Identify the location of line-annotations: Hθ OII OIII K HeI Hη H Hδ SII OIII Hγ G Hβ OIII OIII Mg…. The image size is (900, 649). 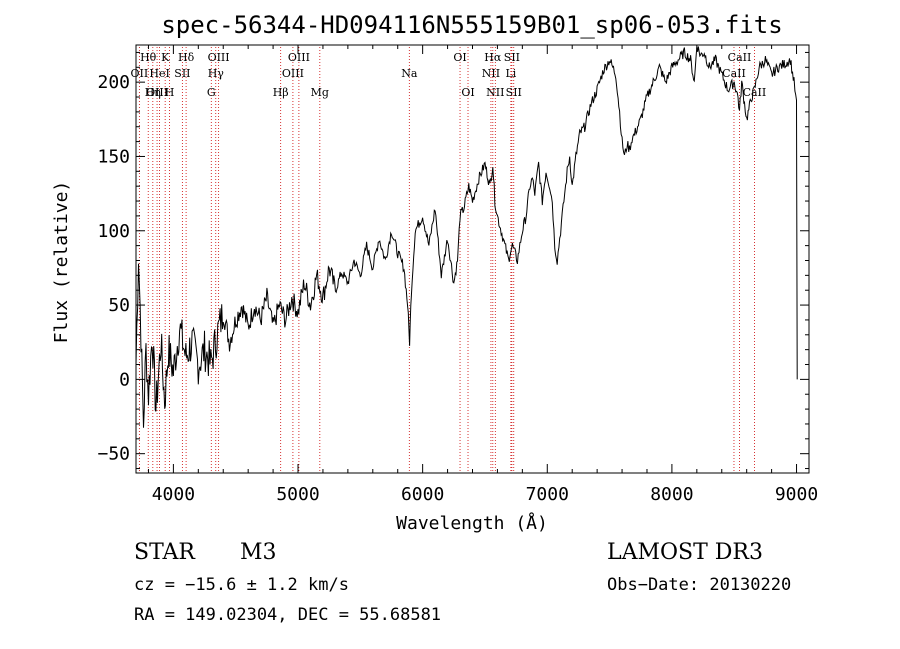
(449, 75).